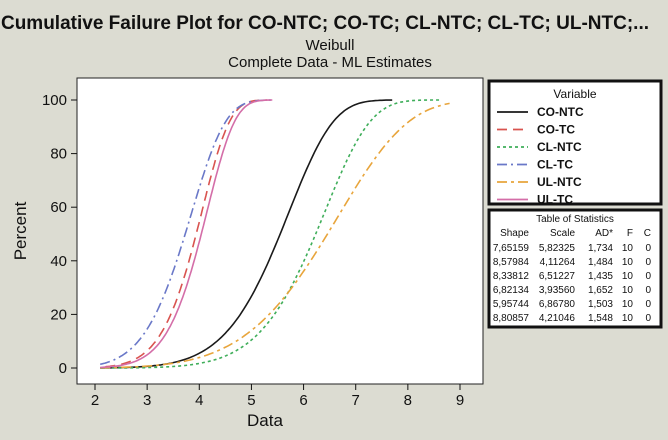 This screenshot has height=440, width=668. What do you see at coordinates (600, 276) in the screenshot?
I see `stats-cell-2-2: 1,435` at bounding box center [600, 276].